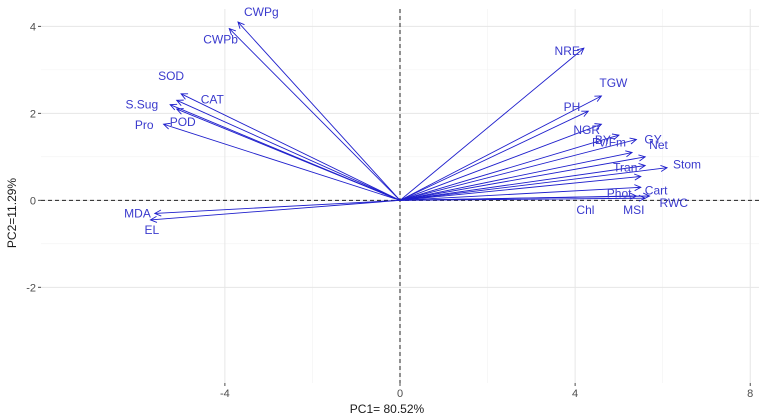  I want to click on x-axis-title: PC1= 80.52%, so click(387, 409).